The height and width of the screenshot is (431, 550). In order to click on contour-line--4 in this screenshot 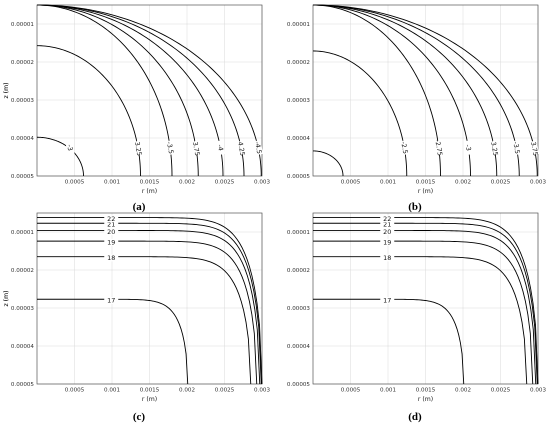, I will do `click(130, 90)`.